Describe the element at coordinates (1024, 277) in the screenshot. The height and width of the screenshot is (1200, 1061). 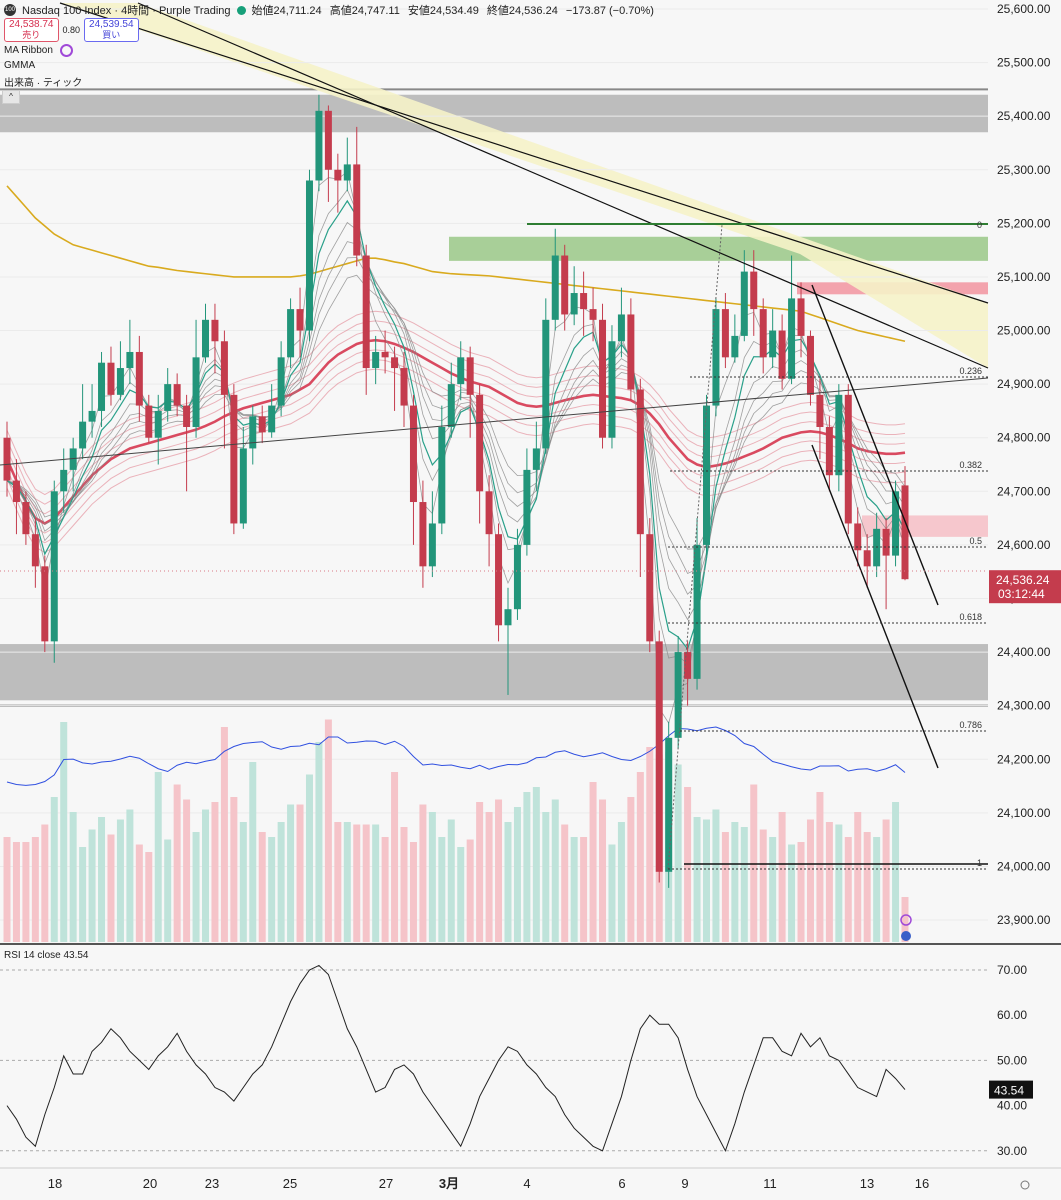
I see `price-tick-label: 25,100.00` at that location.